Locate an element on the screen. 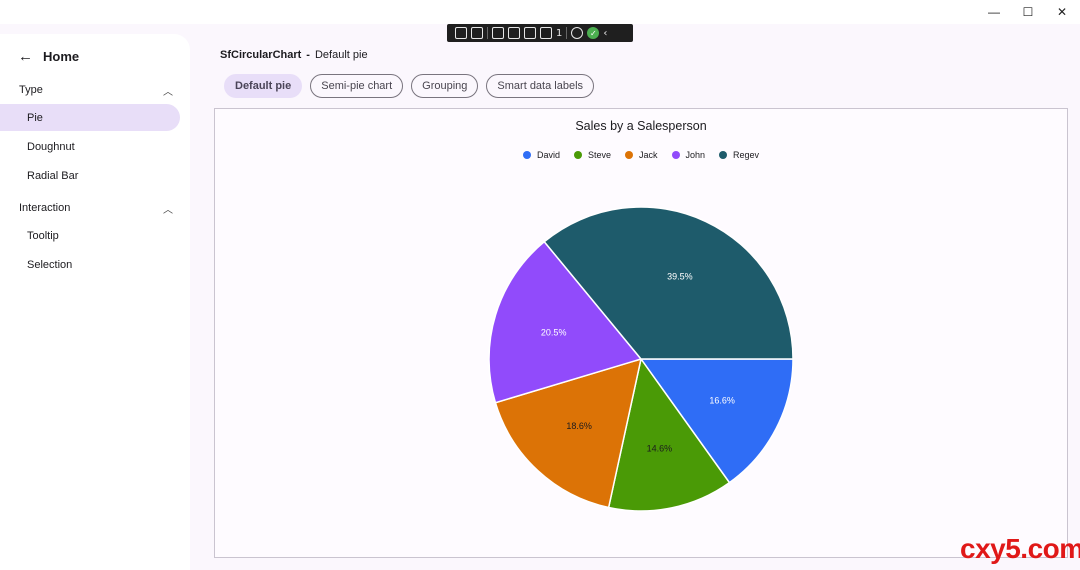  home-link: ← Home is located at coordinates (48, 56).